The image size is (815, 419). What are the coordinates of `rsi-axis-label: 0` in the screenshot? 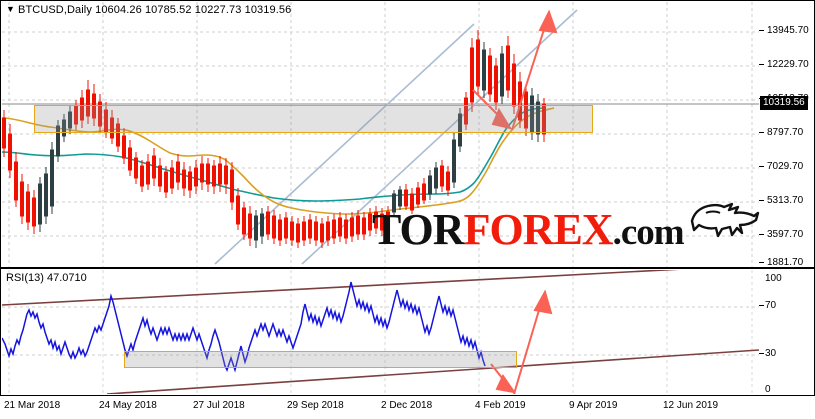 It's located at (768, 389).